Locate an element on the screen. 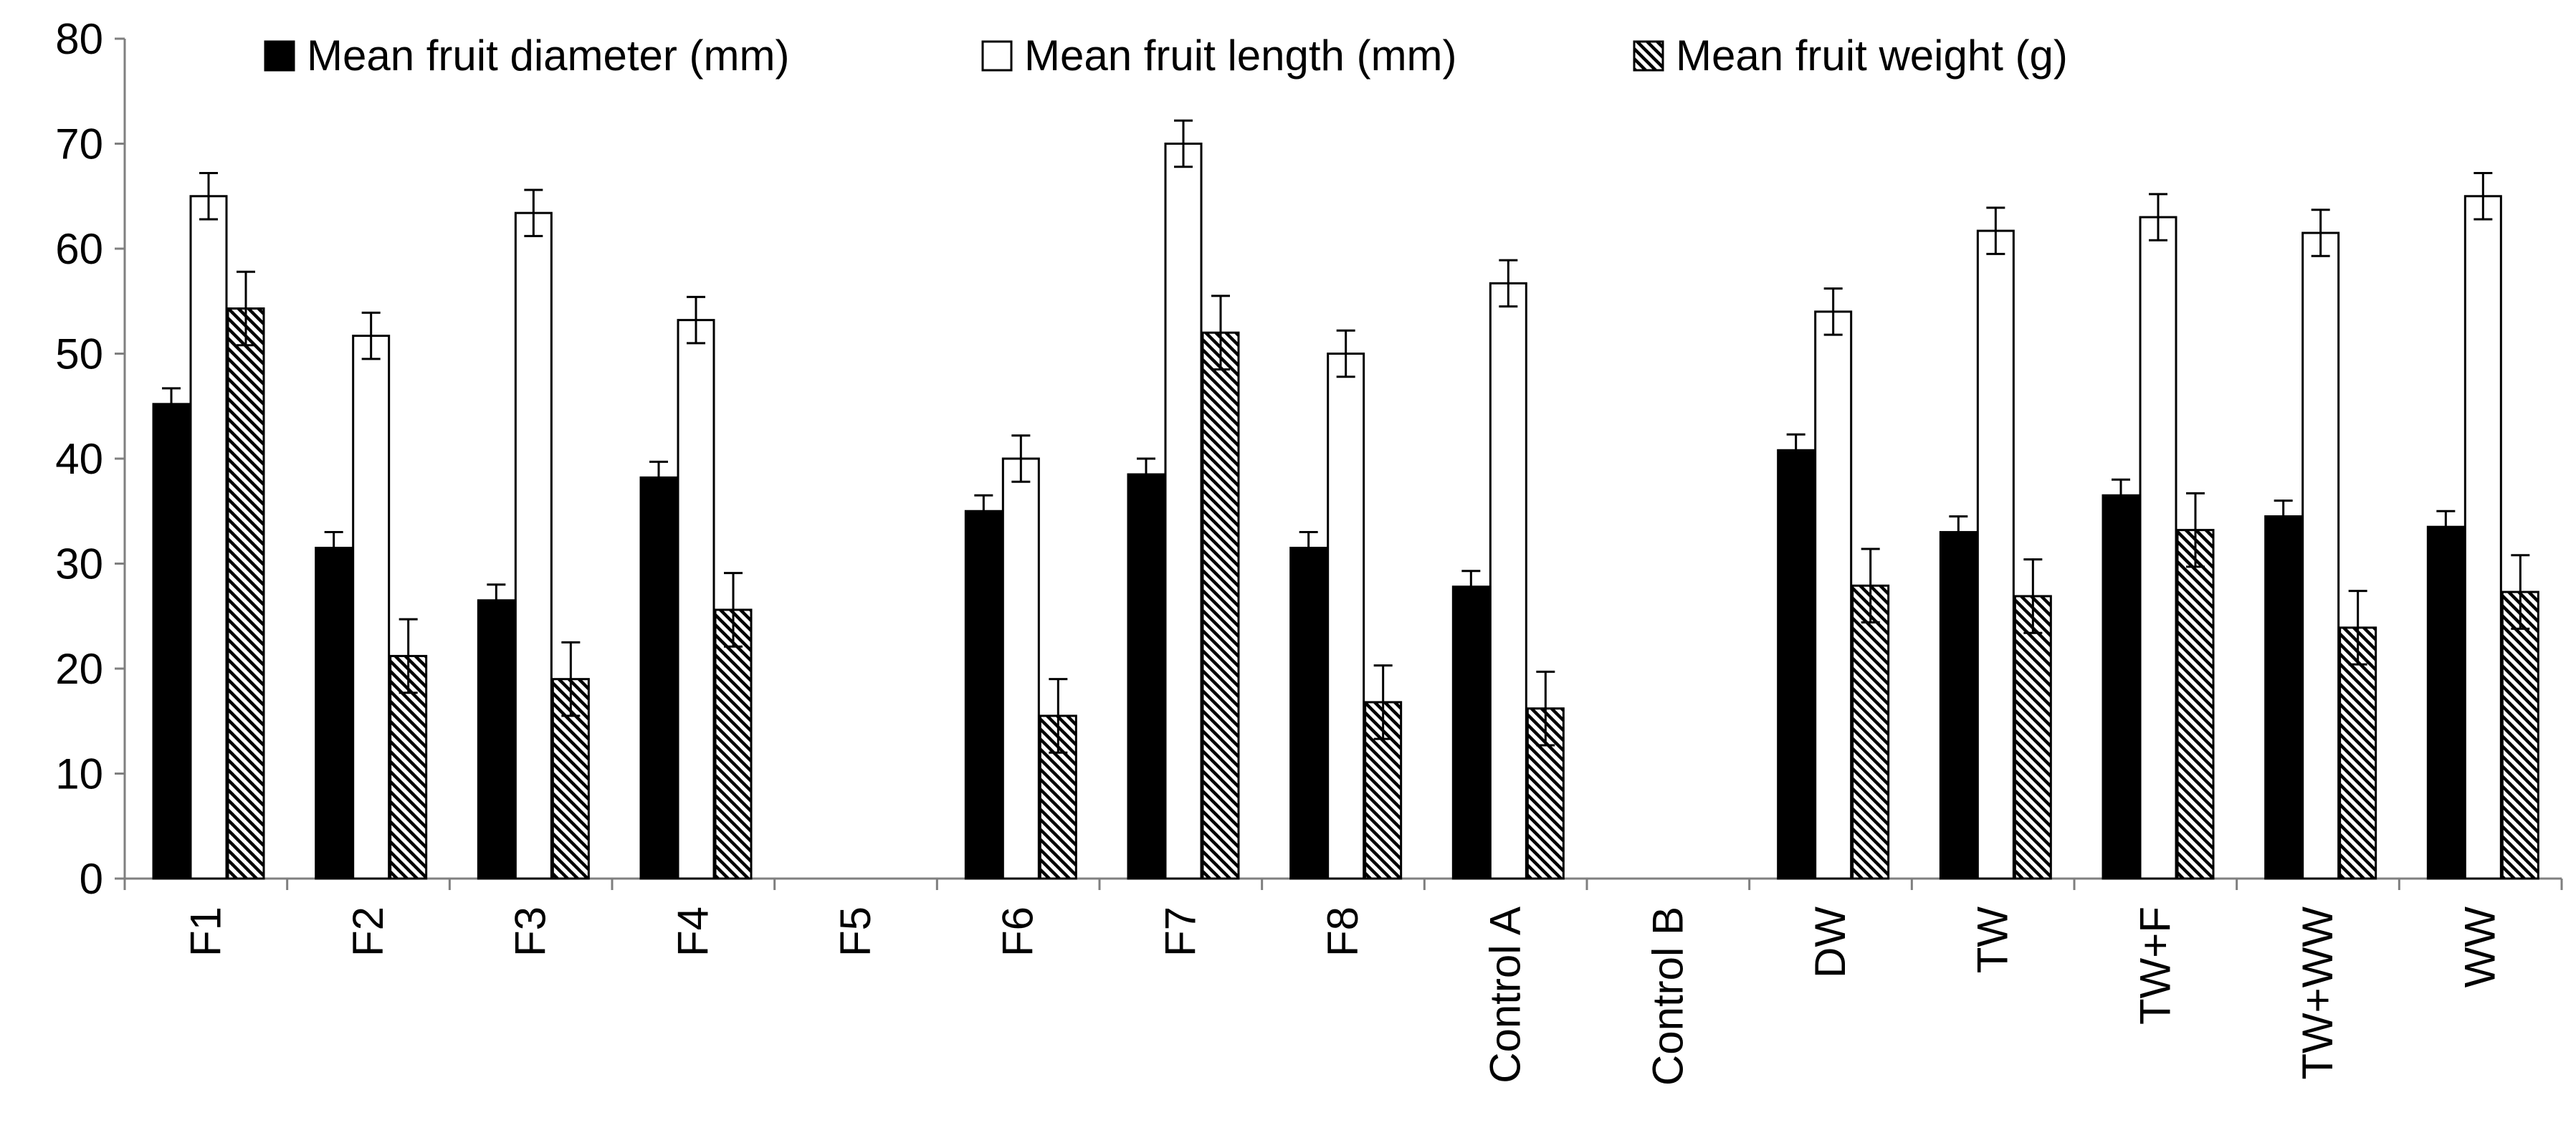 The width and height of the screenshot is (2576, 1143). x-category-label: F2 is located at coordinates (368, 932).